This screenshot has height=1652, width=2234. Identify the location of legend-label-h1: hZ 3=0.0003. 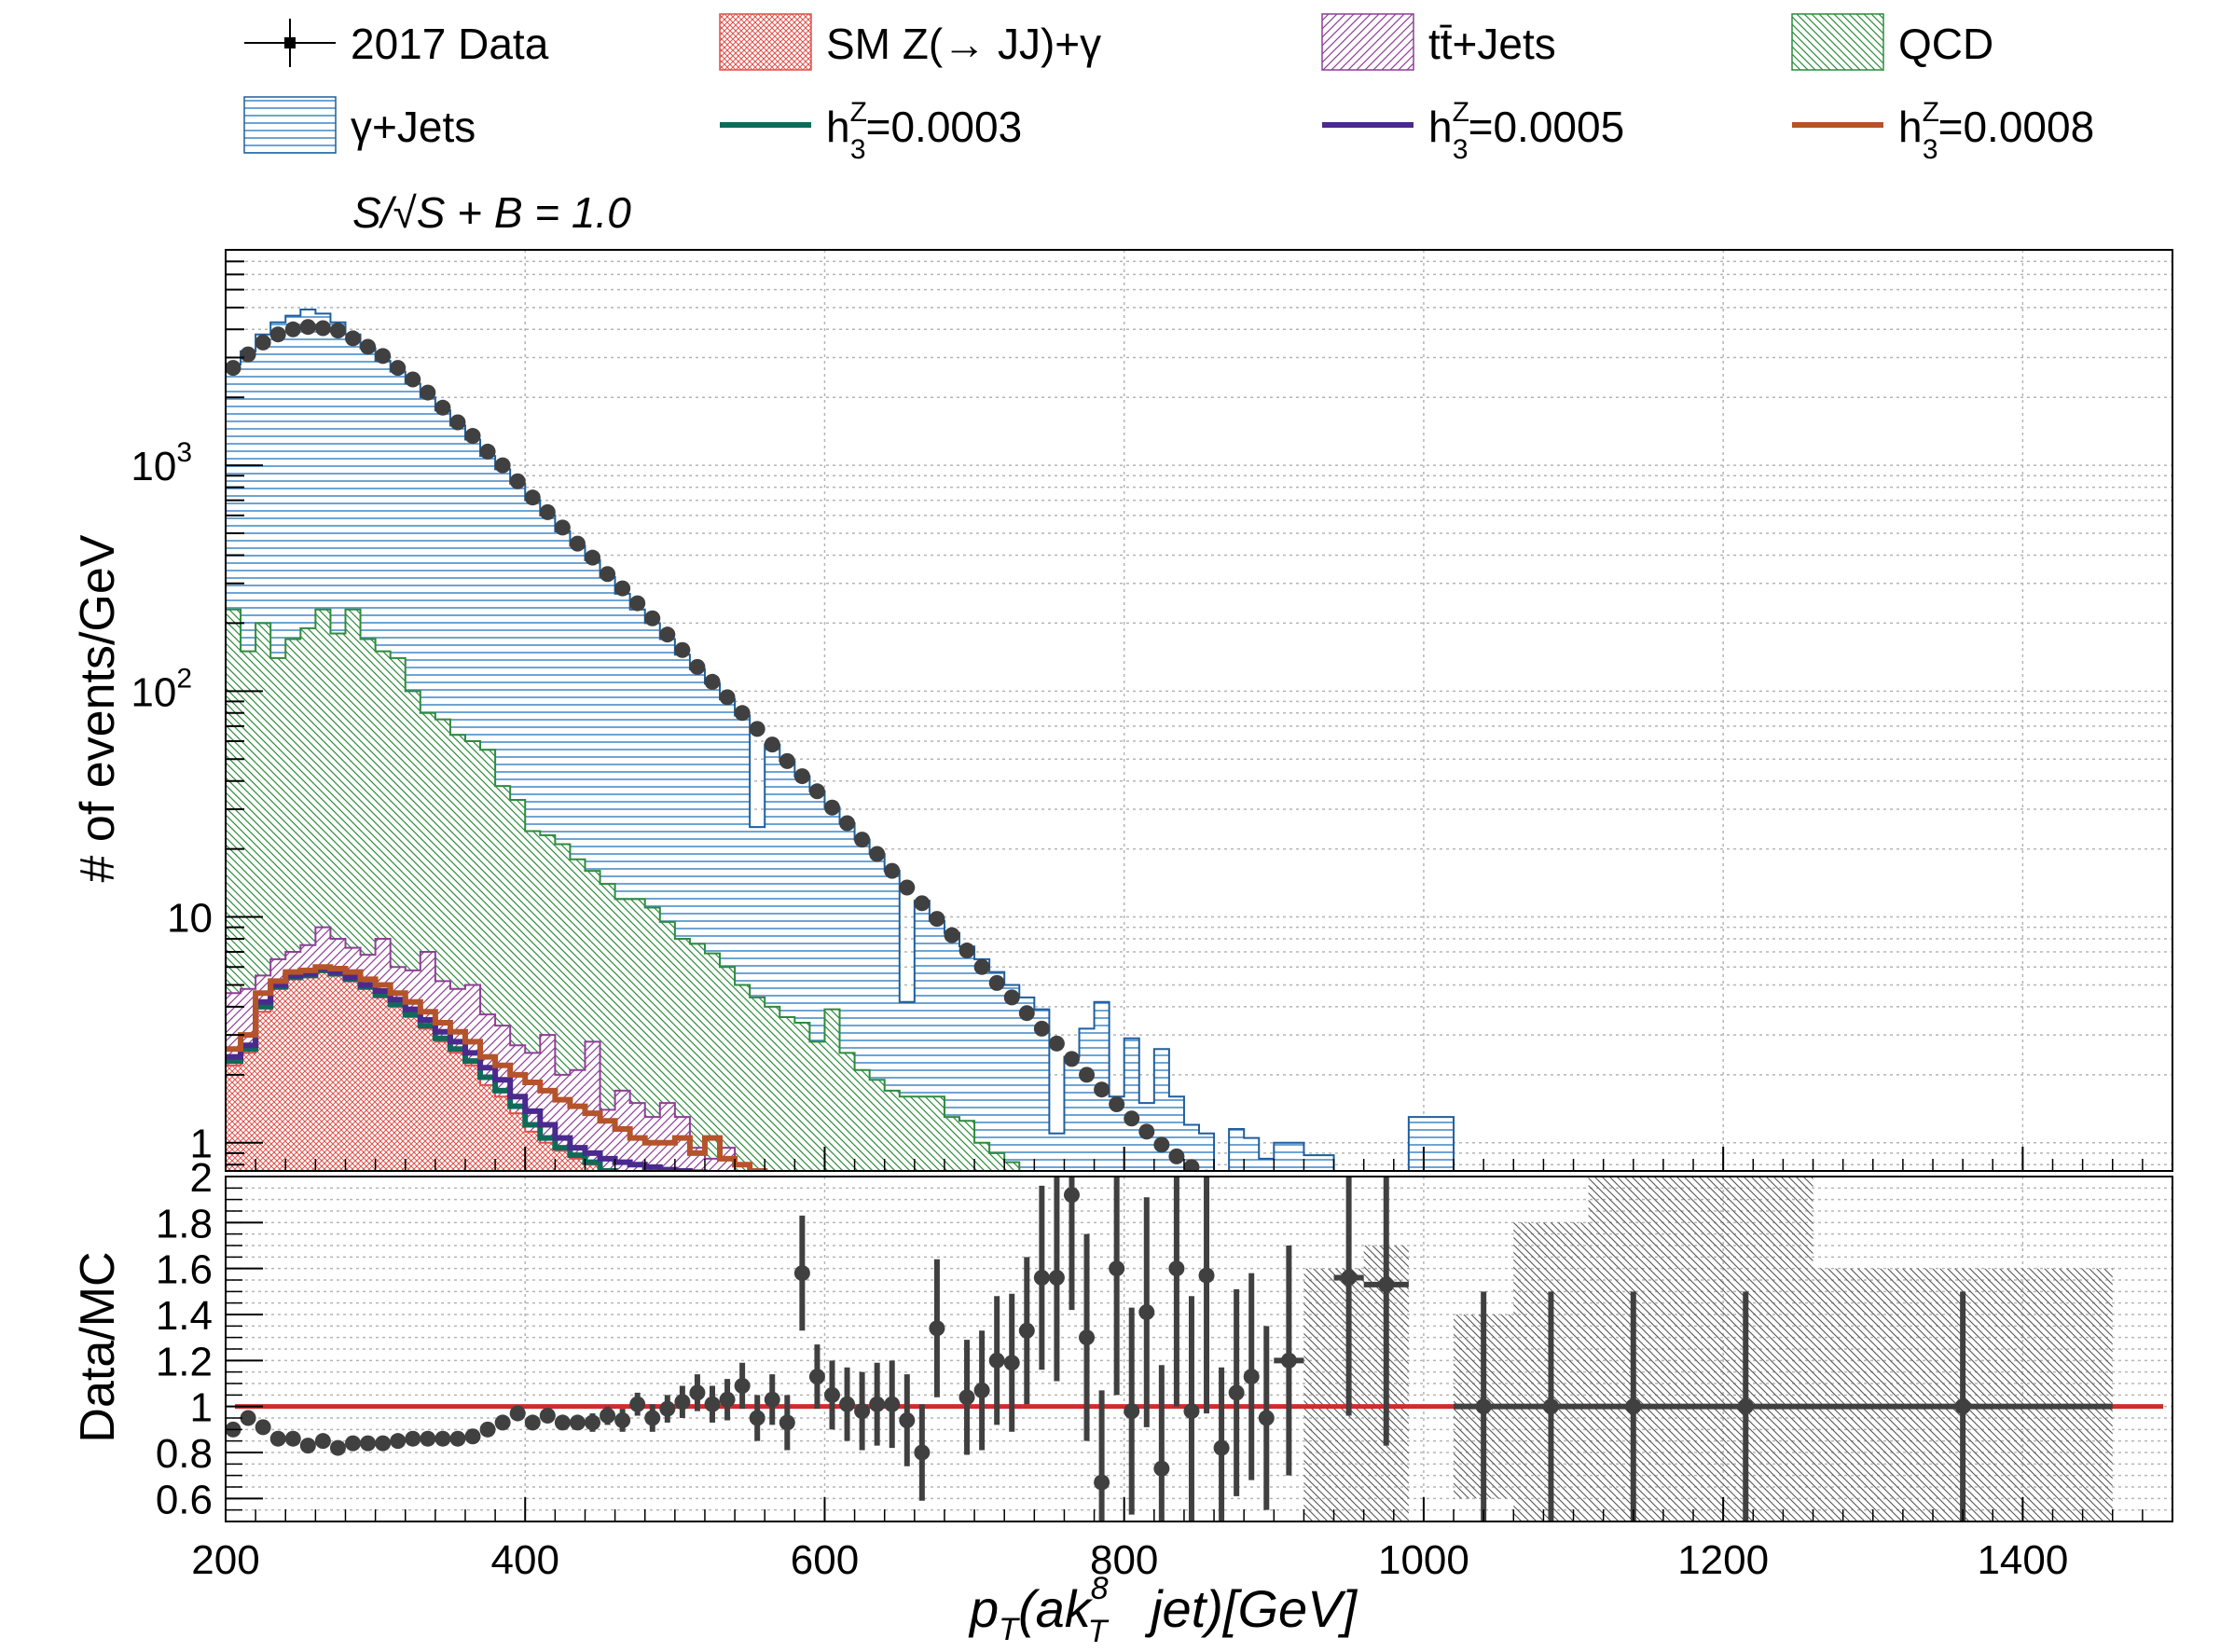
(924, 131).